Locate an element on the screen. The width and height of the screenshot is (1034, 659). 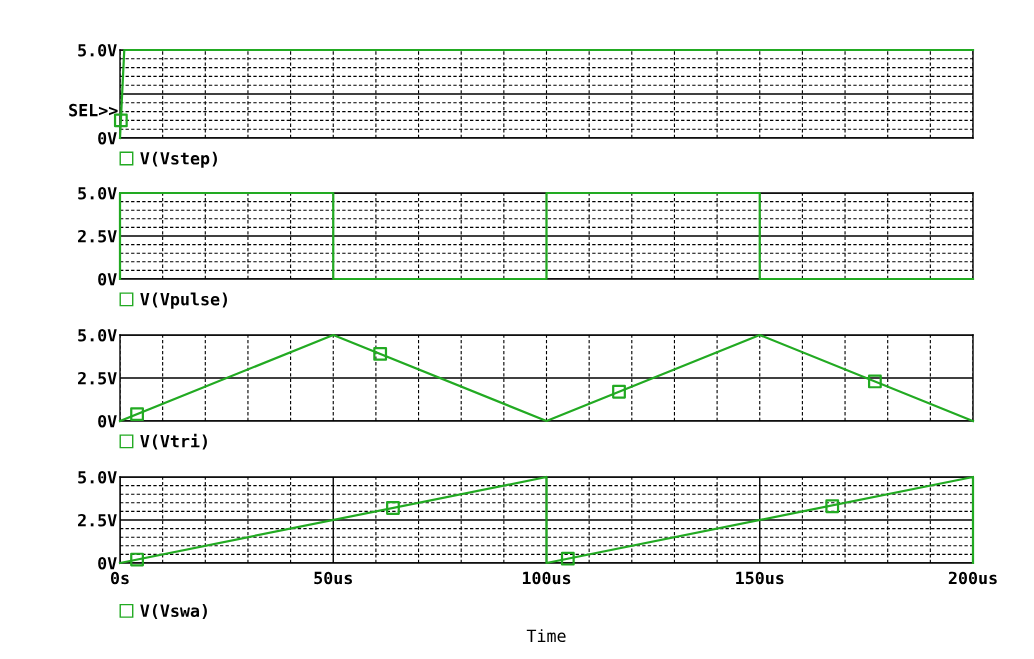
legend-label: V(Vstep) is located at coordinates (178, 159).